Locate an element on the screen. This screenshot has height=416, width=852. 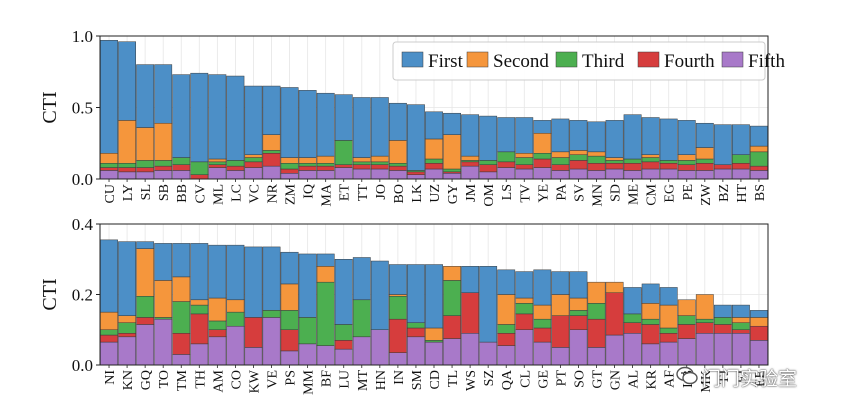
x-tick-label: VE is located at coordinates (273, 379).